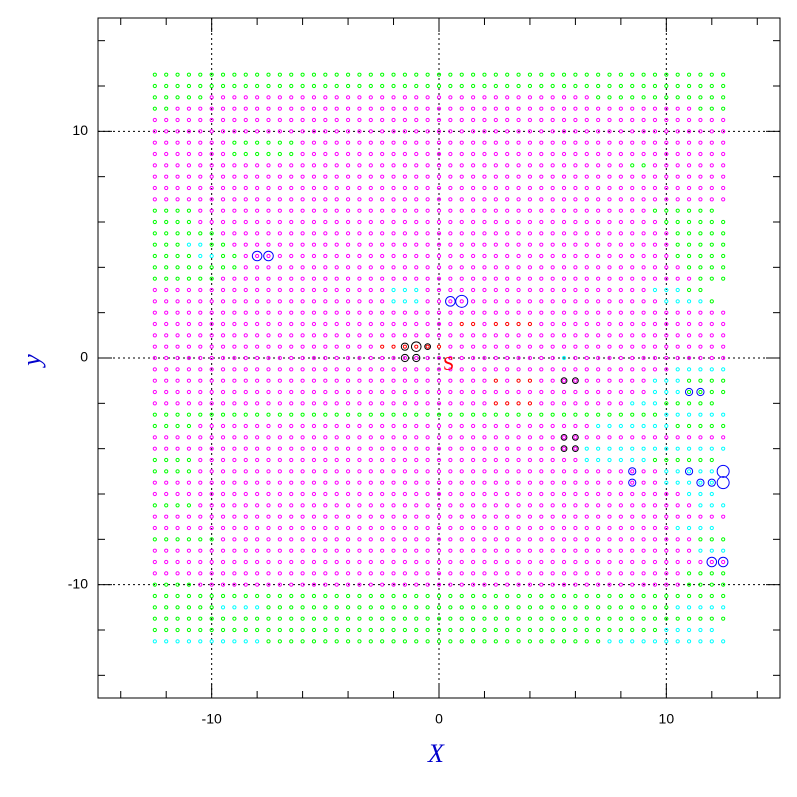  What do you see at coordinates (632, 471) in the screenshot?
I see `marker` at bounding box center [632, 471].